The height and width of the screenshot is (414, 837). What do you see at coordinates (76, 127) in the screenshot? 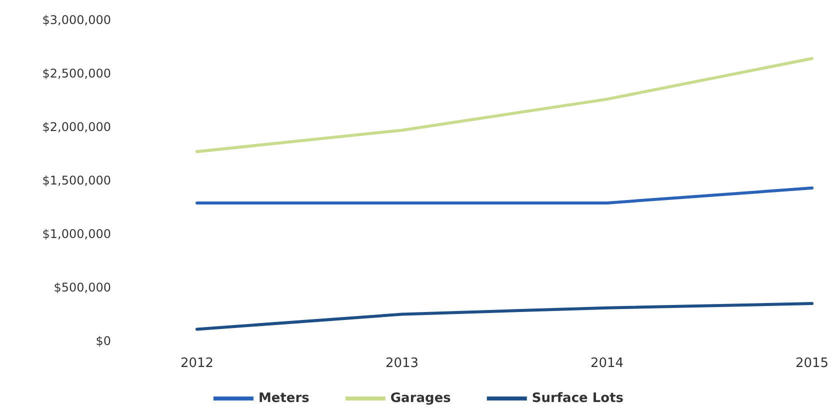
I see `y-tick-label: $2,000,000` at bounding box center [76, 127].